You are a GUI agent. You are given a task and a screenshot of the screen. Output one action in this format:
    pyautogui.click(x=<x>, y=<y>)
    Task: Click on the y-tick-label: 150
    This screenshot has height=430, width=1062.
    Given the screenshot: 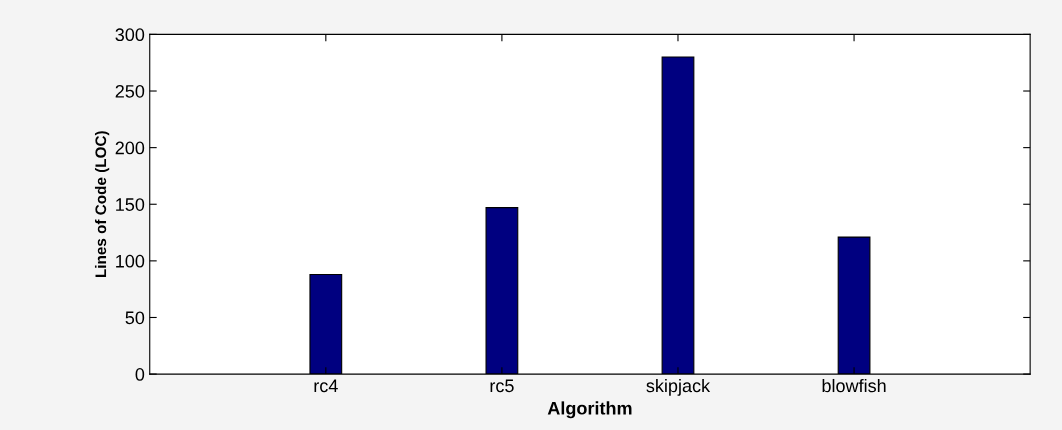 What is the action you would take?
    pyautogui.click(x=130, y=204)
    